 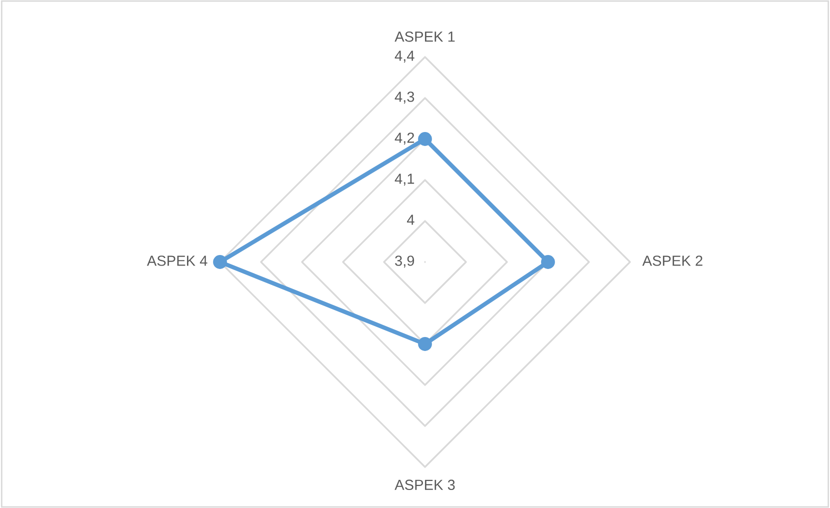 I want to click on spoke-label: ASPEK 4, so click(x=177, y=261).